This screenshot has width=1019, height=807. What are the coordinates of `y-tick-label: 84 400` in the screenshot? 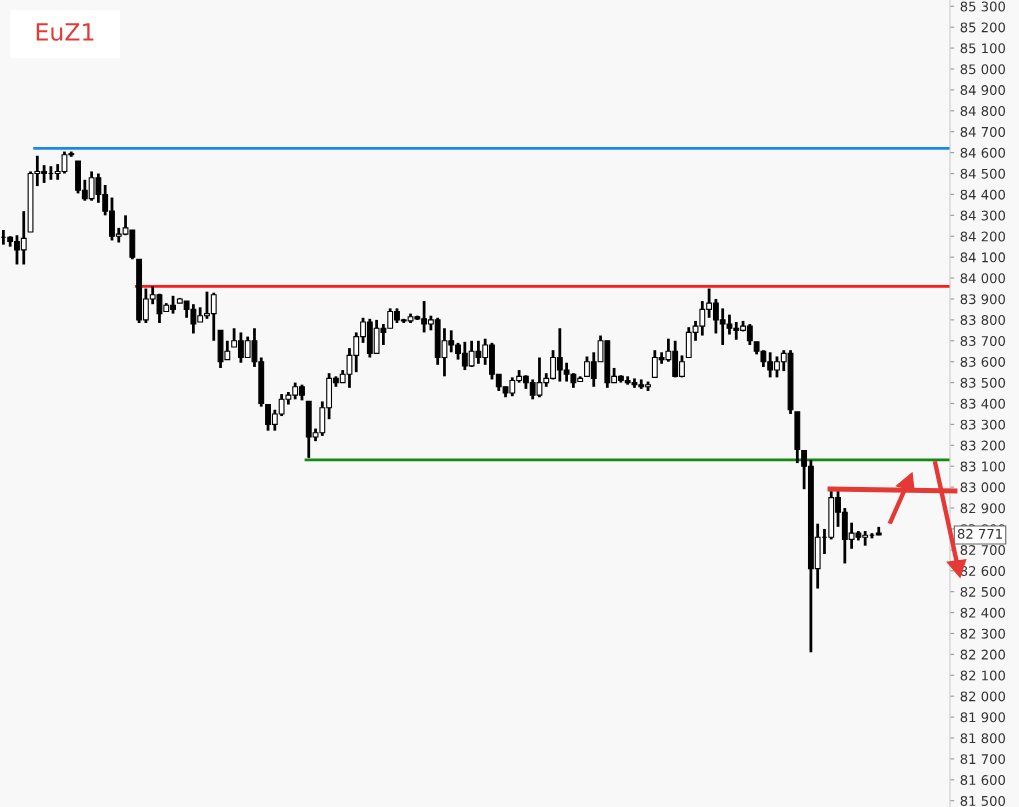 It's located at (983, 194).